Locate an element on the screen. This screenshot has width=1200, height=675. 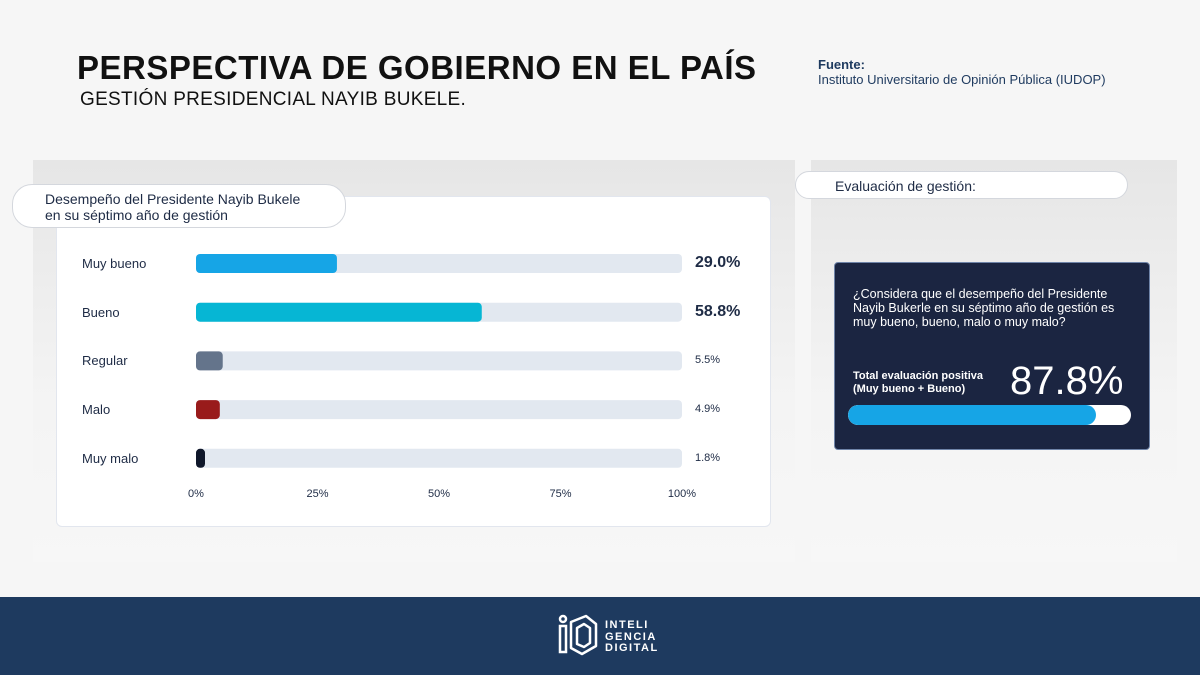
total-positive-value: 87.8% is located at coordinates (1067, 381).